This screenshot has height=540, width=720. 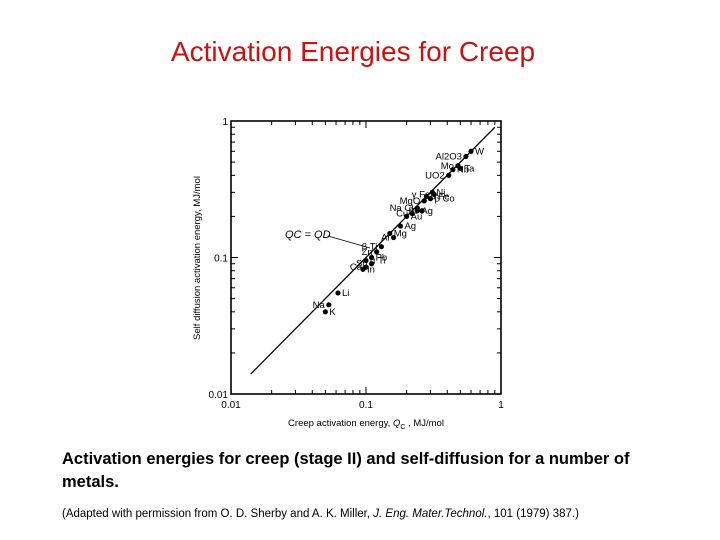 I want to click on point-label: Mg, so click(x=400, y=233).